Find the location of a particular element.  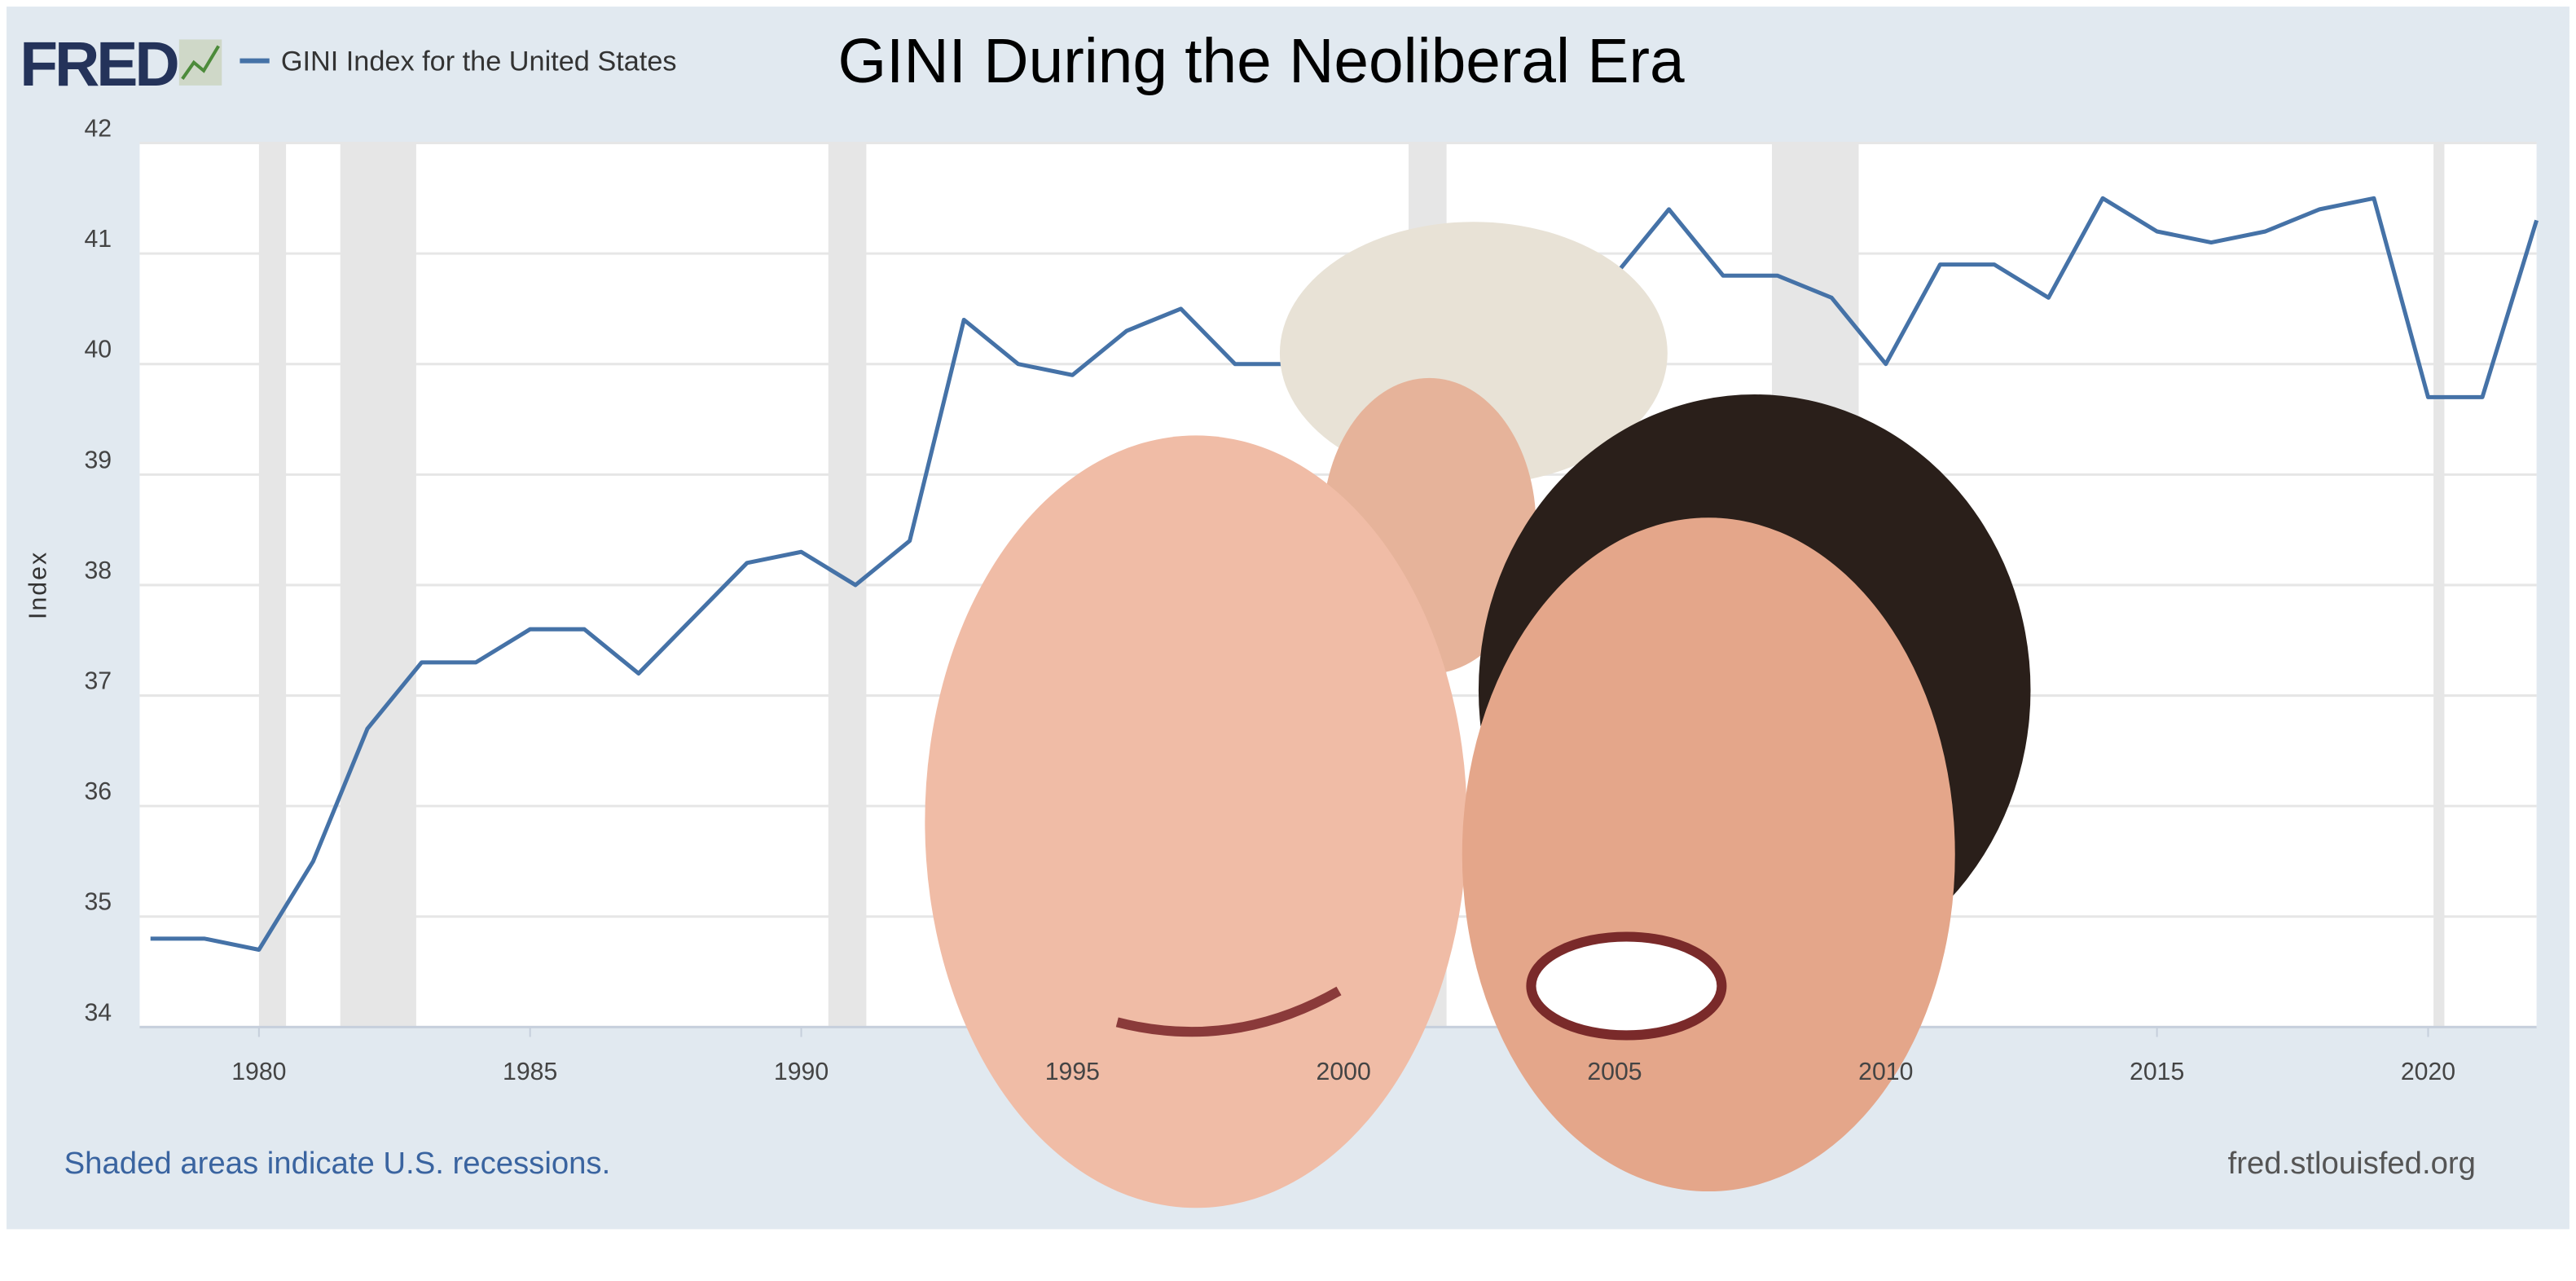

chart-title: GINI During the Neoliberal Era is located at coordinates (1261, 61).